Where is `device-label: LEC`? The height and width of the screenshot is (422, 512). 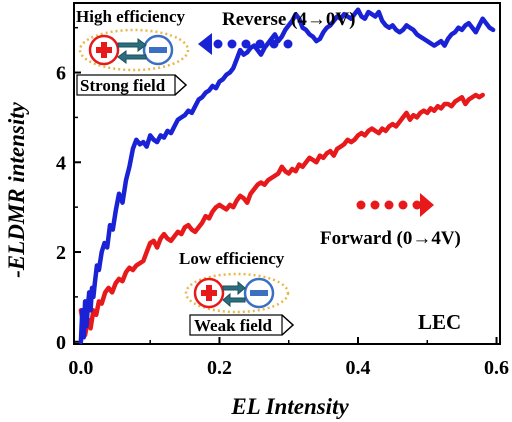
device-label: LEC is located at coordinates (439, 322).